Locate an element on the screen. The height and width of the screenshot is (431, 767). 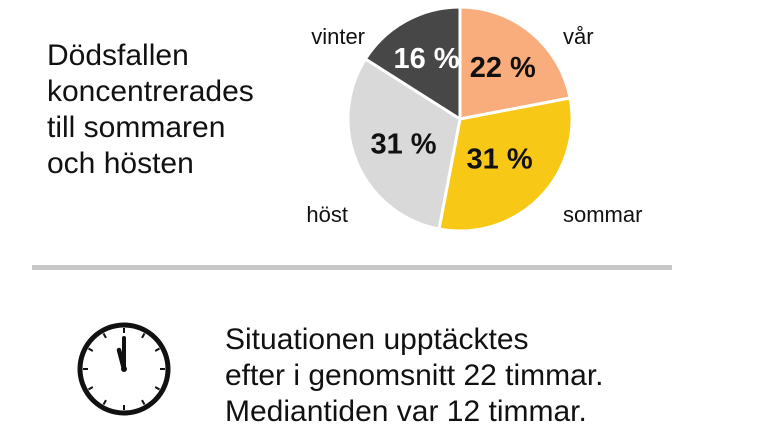
headline-line: koncentrerades is located at coordinates (150, 91).